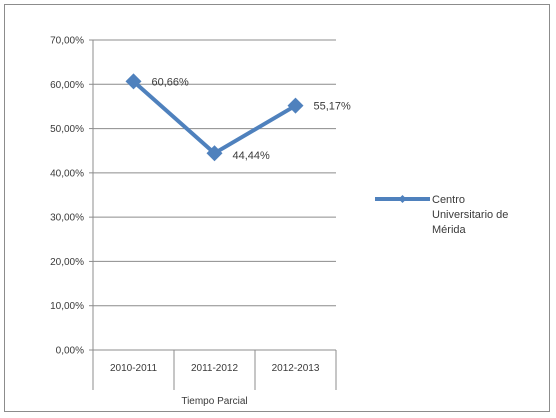  I want to click on y-tick-label: 20,00%, so click(67, 262).